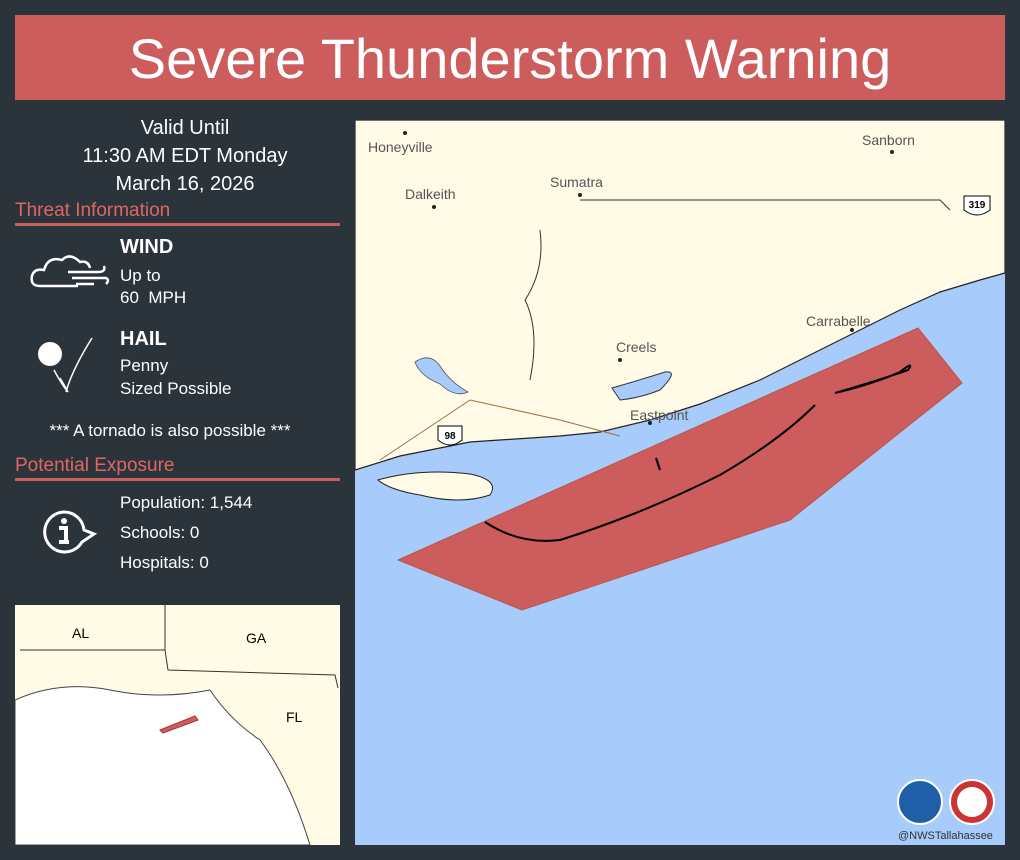 The height and width of the screenshot is (860, 1020). Describe the element at coordinates (576, 182) in the screenshot. I see `place-label: Sumatra` at that location.